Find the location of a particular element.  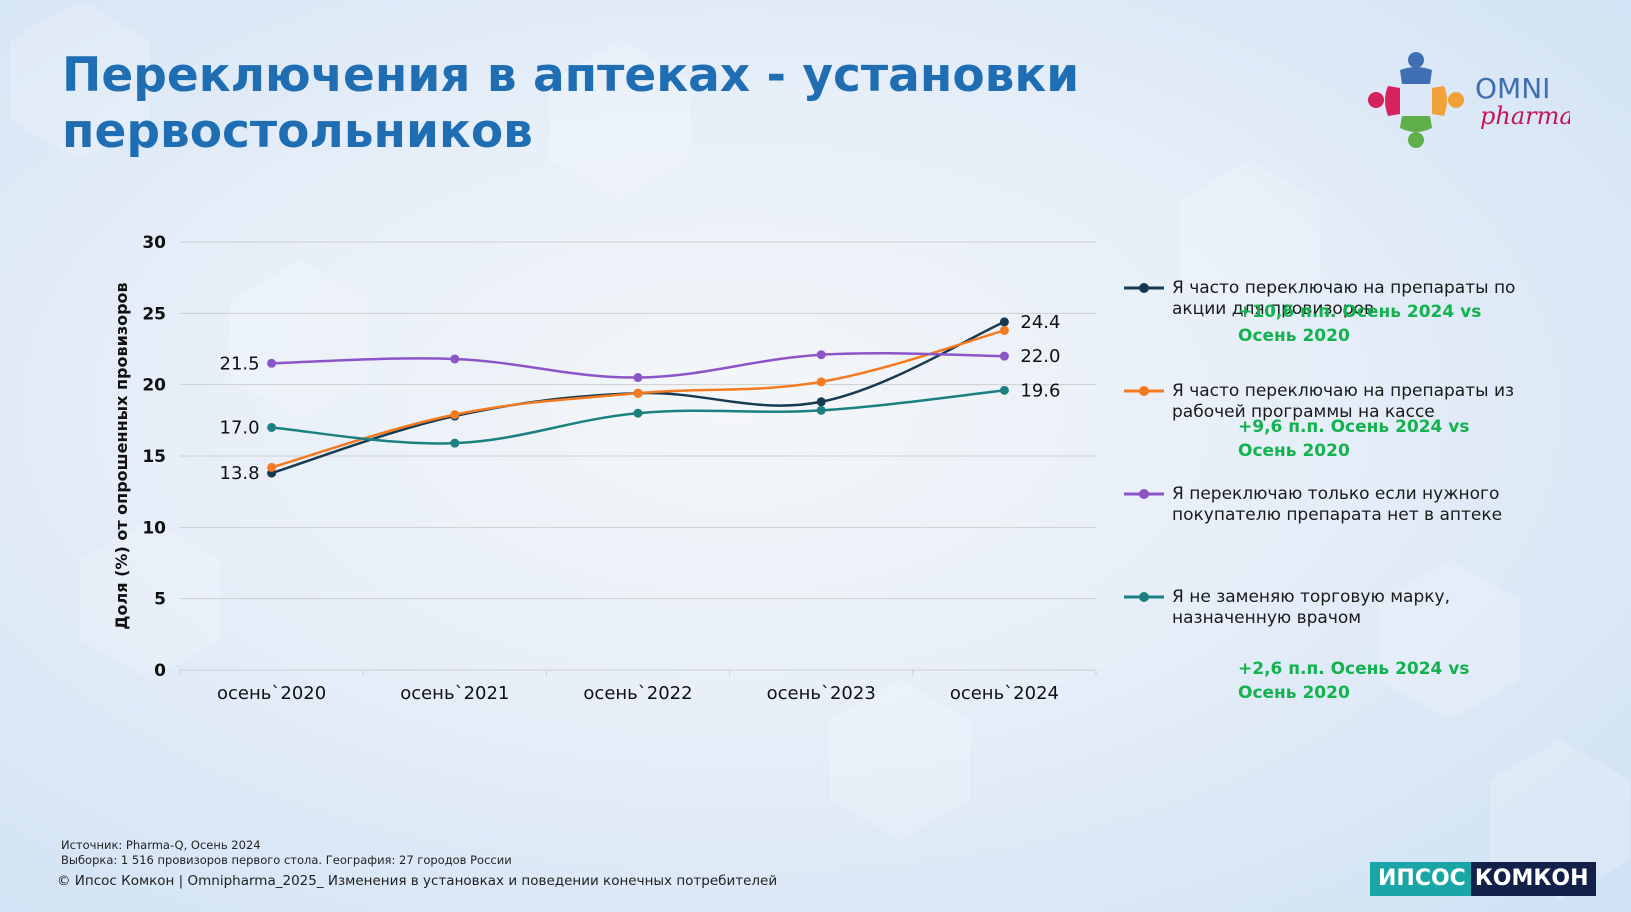

omnipharma-logo: OMNI pharma is located at coordinates (1467, 103).